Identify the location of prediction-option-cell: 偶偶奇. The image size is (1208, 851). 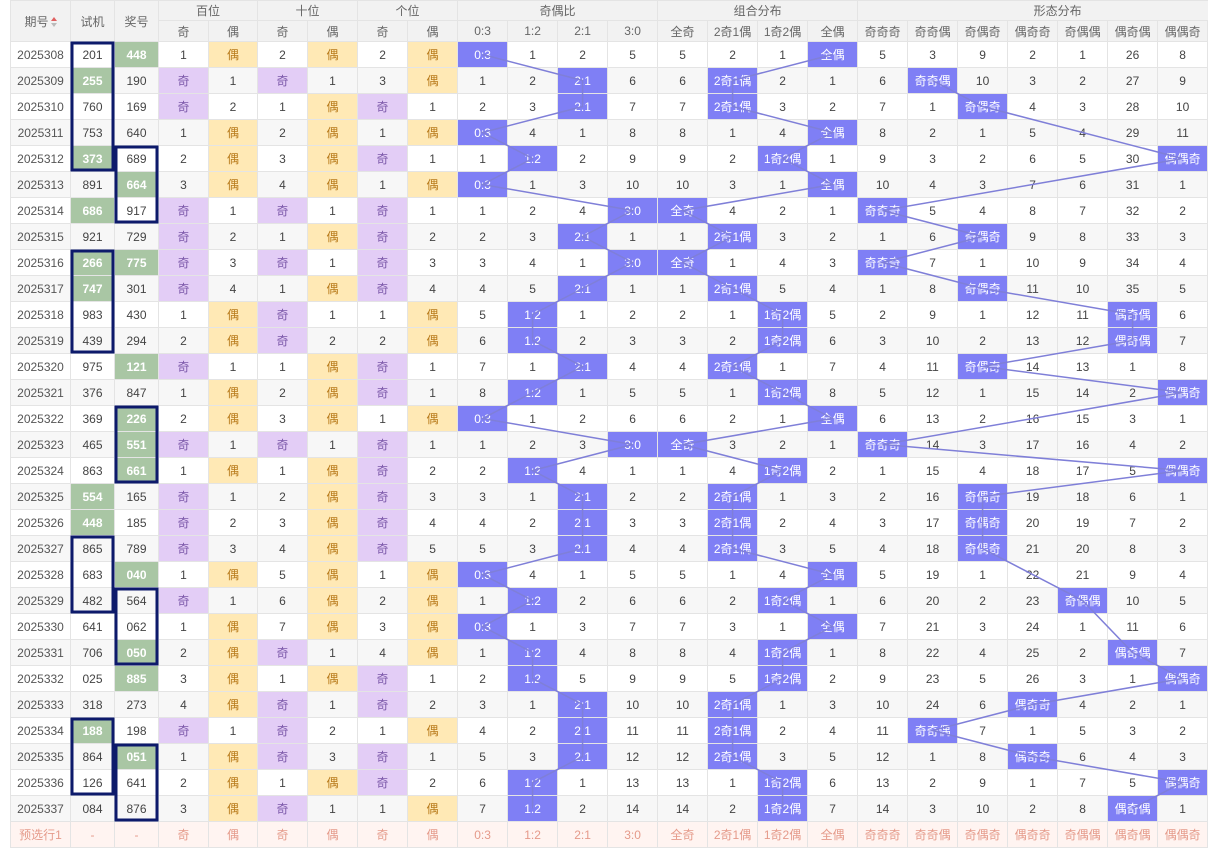
(1182, 834).